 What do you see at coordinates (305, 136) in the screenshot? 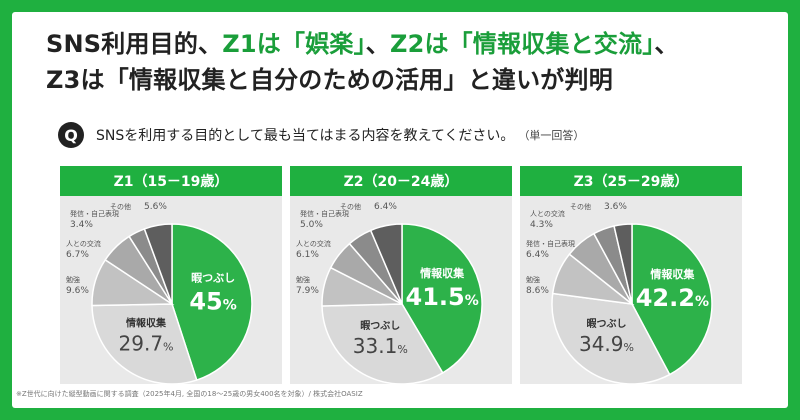
I see `question-text: SNSを利用する目的として最も当てはまる内容を教えてください。` at bounding box center [305, 136].